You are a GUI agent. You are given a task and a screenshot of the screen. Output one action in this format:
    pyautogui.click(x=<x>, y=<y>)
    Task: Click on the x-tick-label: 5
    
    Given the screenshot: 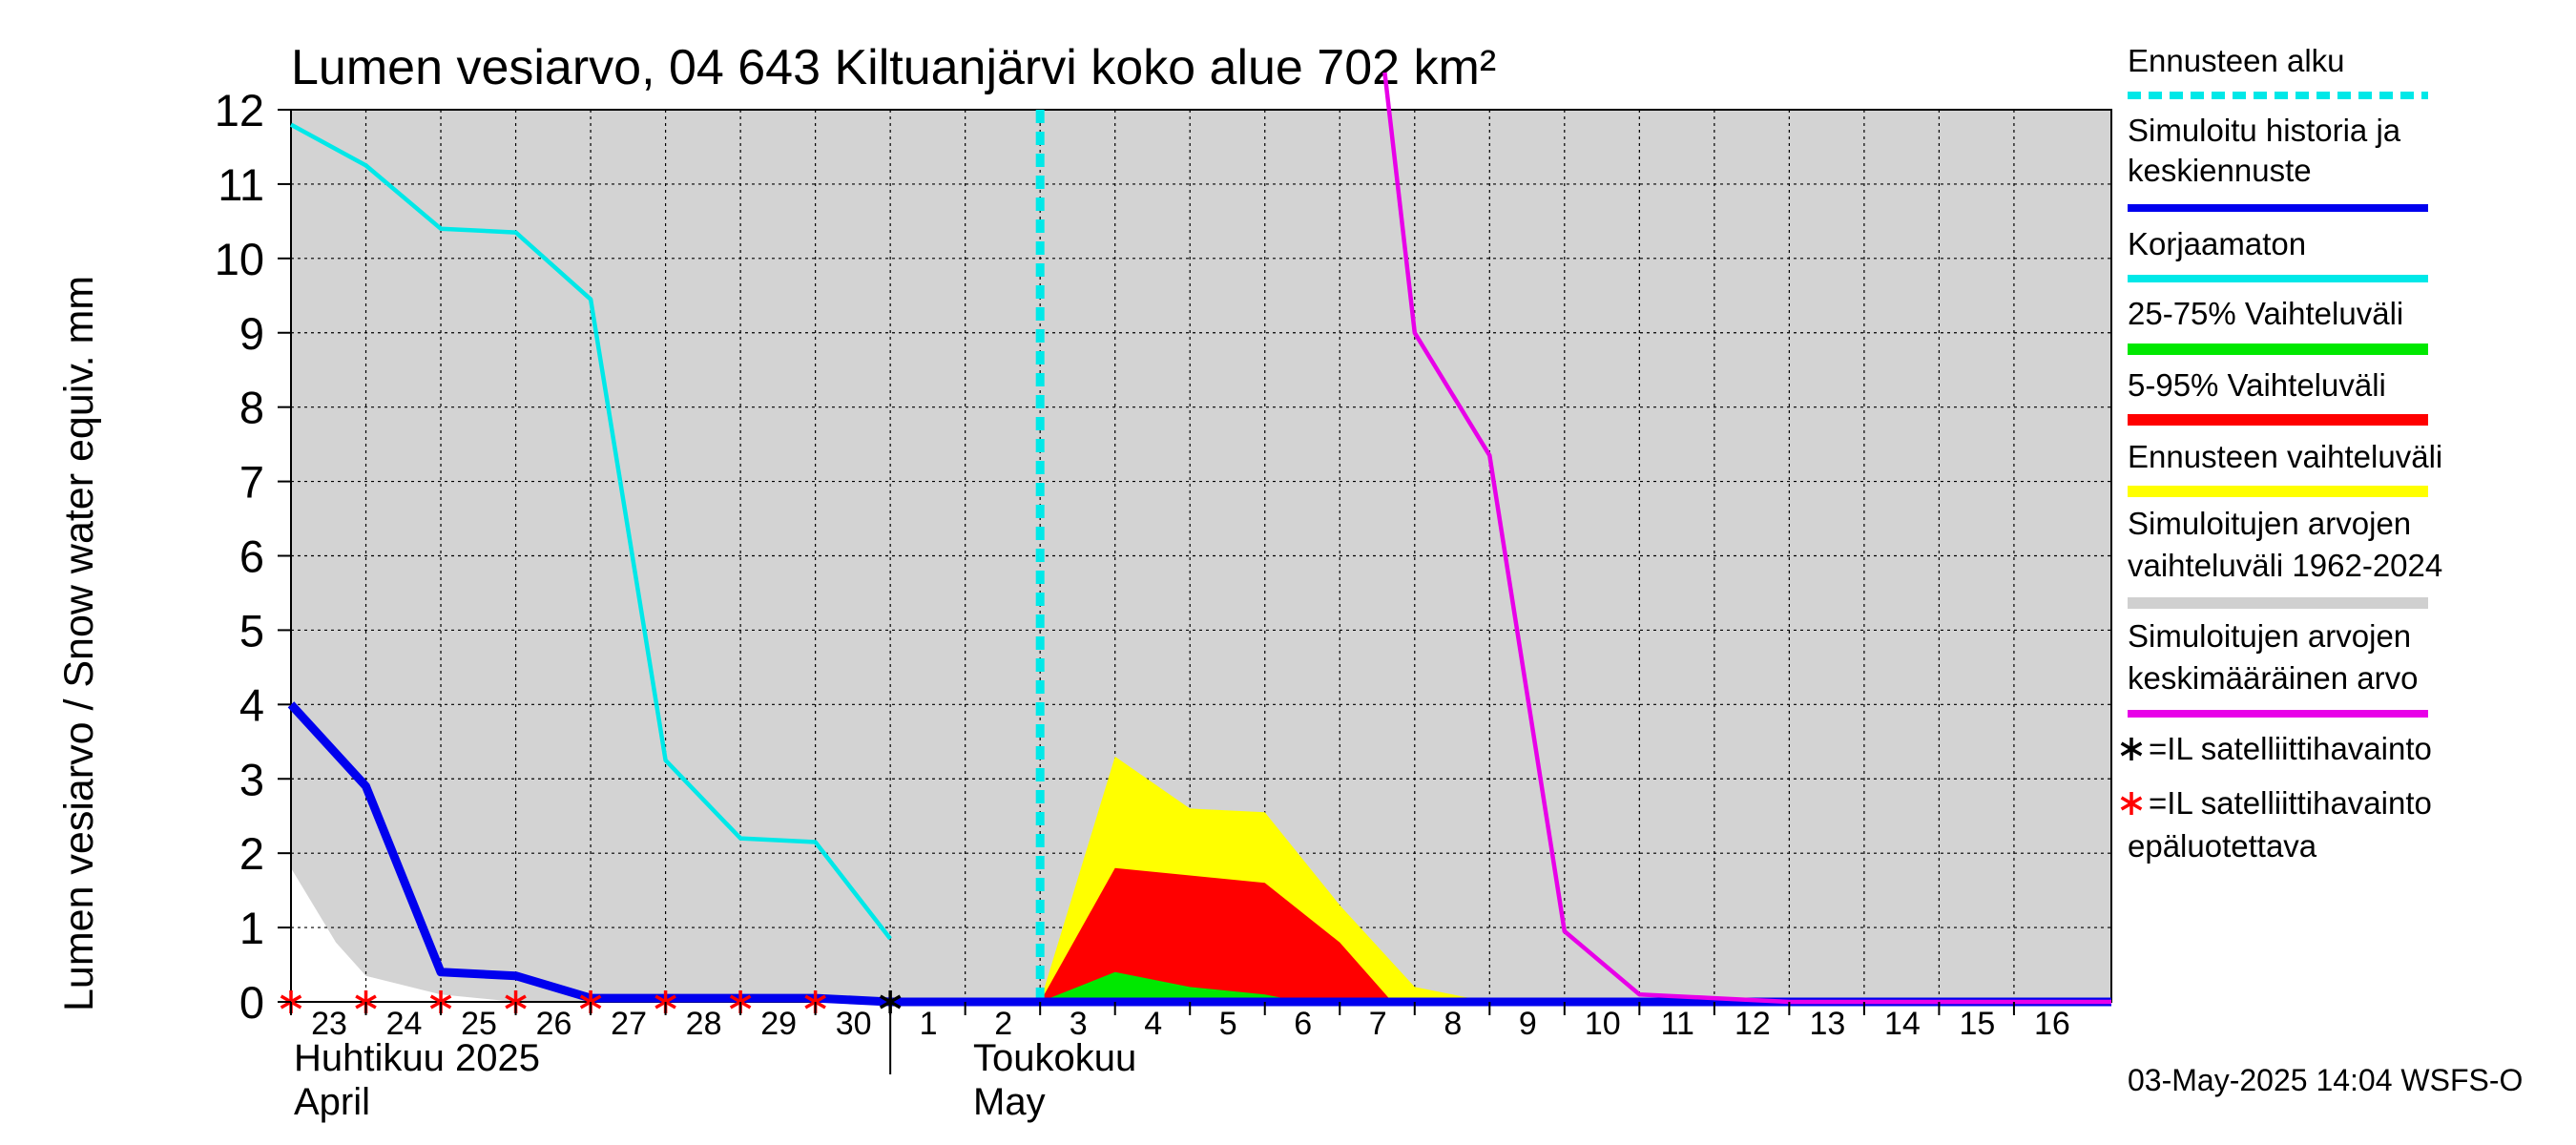 What is the action you would take?
    pyautogui.click(x=1228, y=1024)
    